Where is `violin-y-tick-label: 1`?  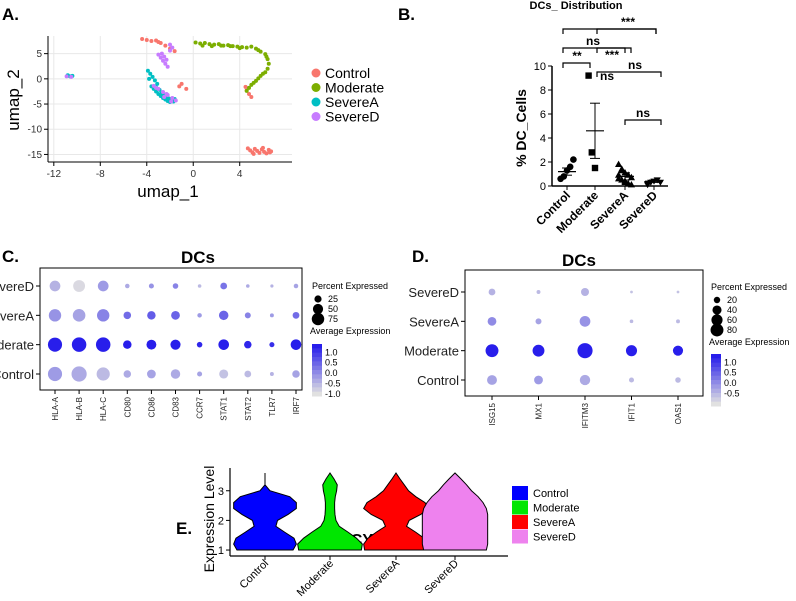 violin-y-tick-label: 1 is located at coordinates (221, 551).